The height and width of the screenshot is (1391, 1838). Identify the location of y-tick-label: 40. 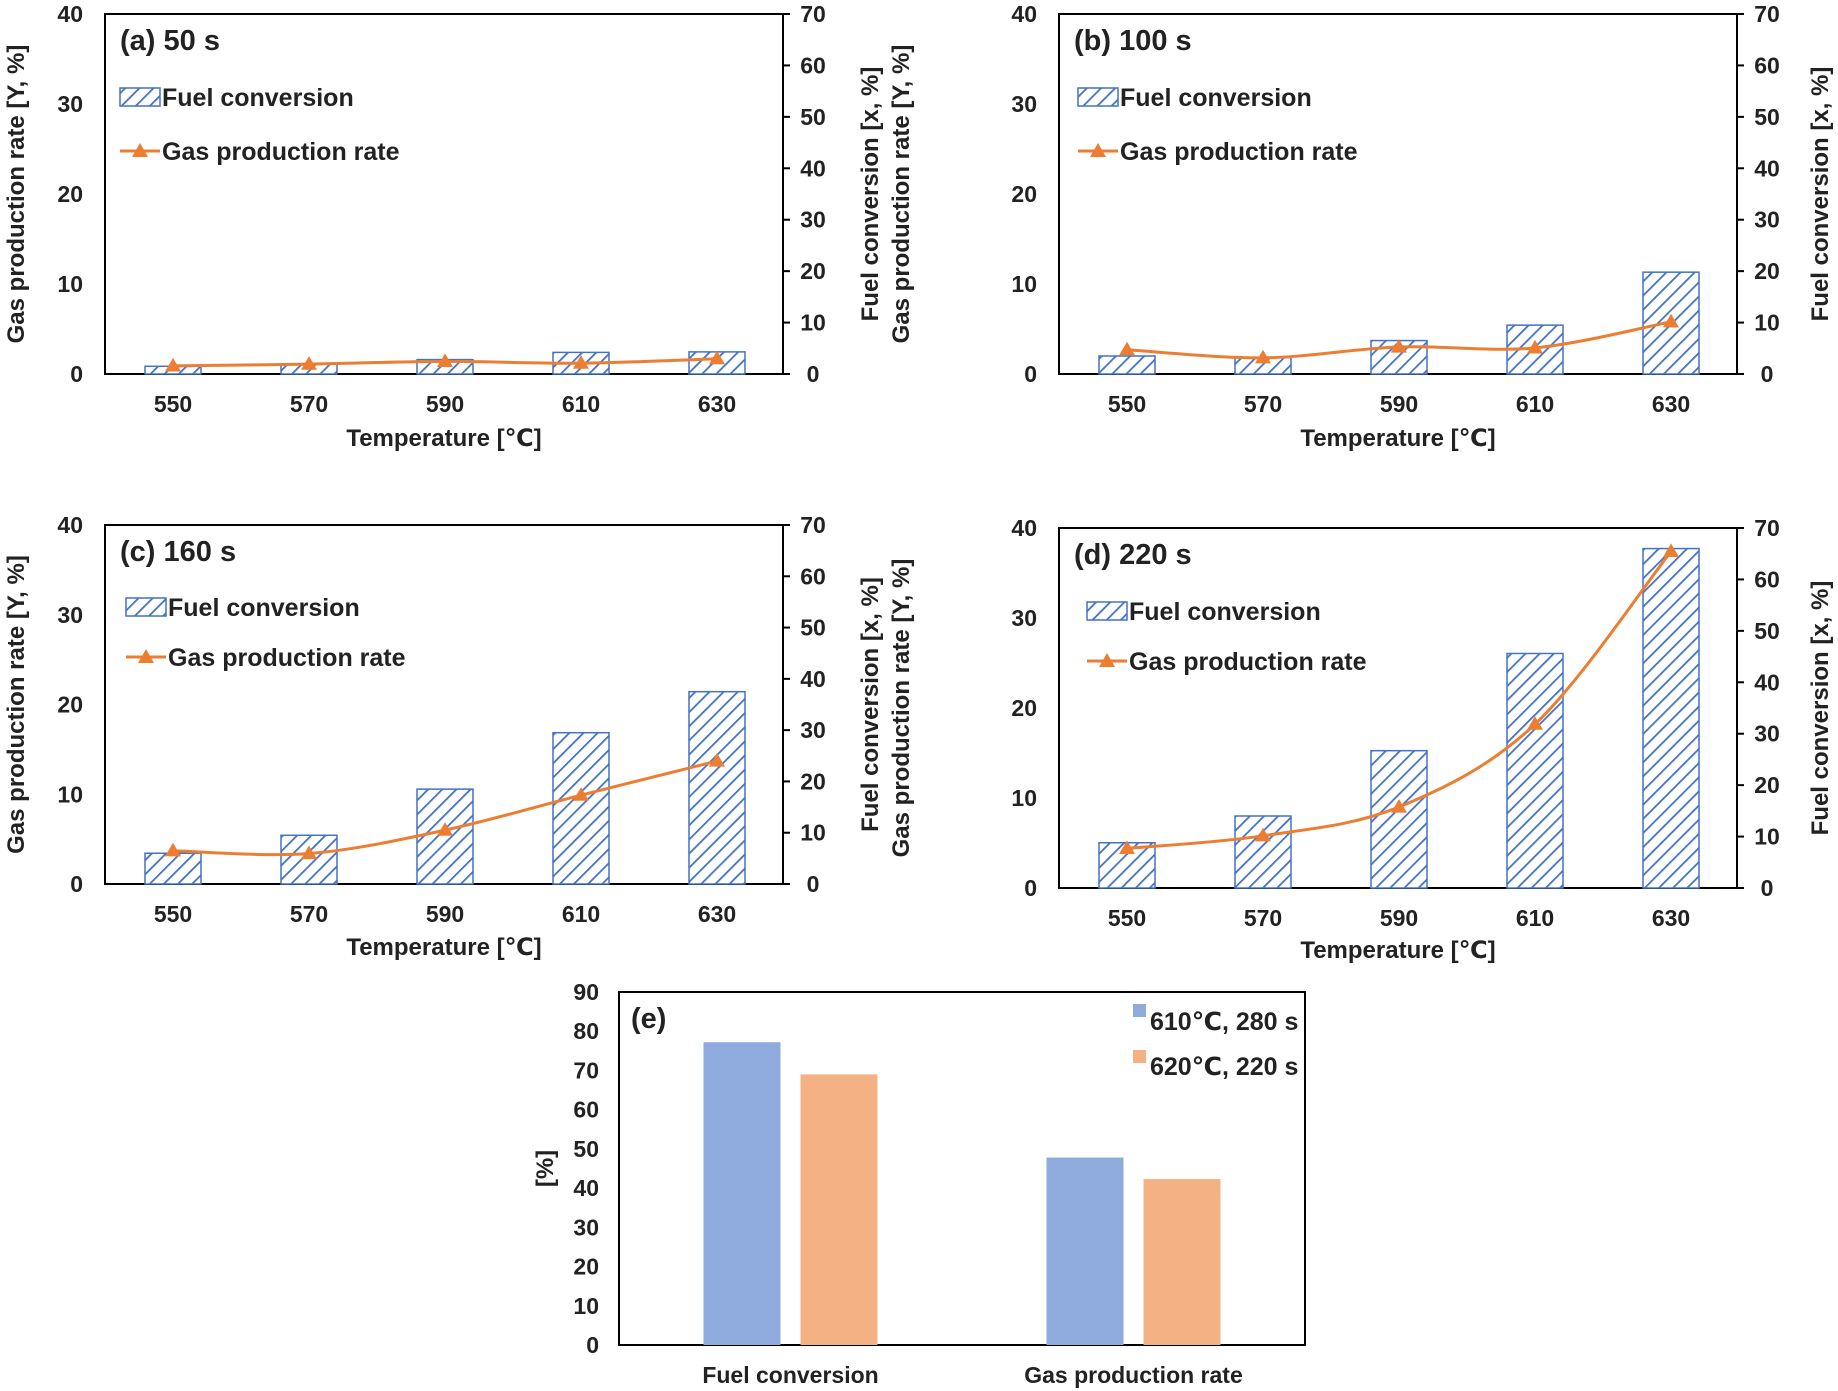
(586, 1188).